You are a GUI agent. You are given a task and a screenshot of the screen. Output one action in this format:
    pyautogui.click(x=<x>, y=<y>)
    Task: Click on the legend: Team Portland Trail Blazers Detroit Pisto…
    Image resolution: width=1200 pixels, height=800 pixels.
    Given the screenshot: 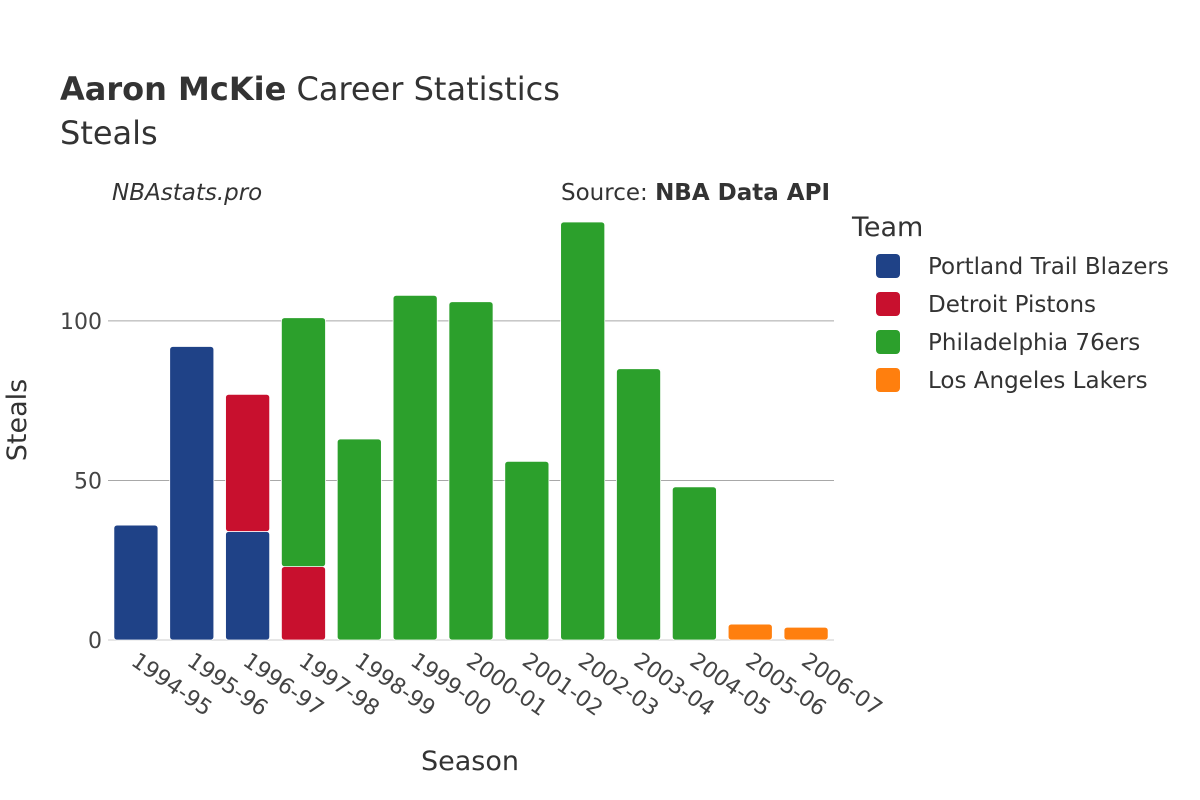 What is the action you would take?
    pyautogui.click(x=1010, y=303)
    